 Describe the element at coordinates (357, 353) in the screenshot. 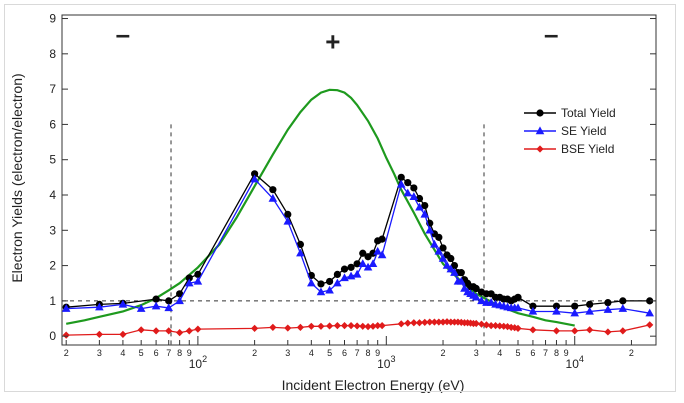

I see `x-minor-tick-label: 7` at that location.